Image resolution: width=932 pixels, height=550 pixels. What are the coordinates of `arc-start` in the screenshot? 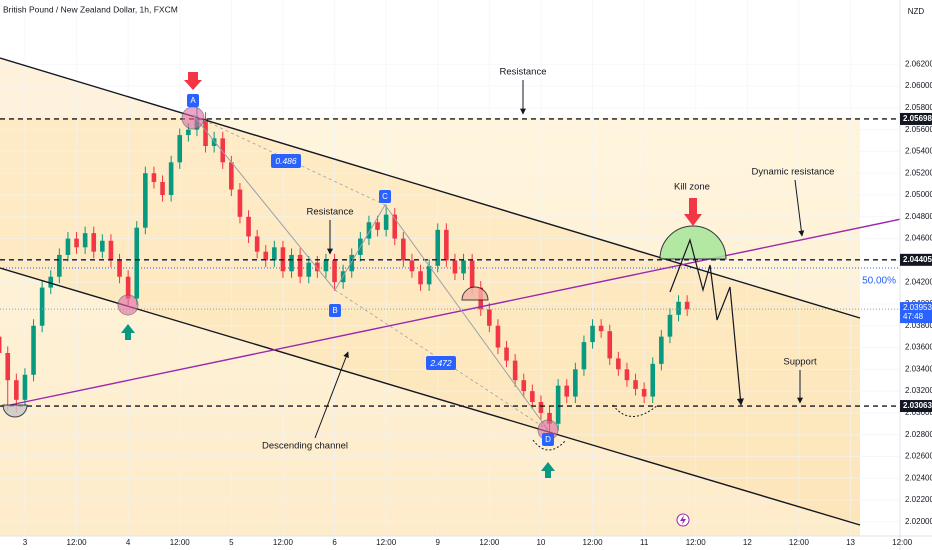 It's located at (15, 411).